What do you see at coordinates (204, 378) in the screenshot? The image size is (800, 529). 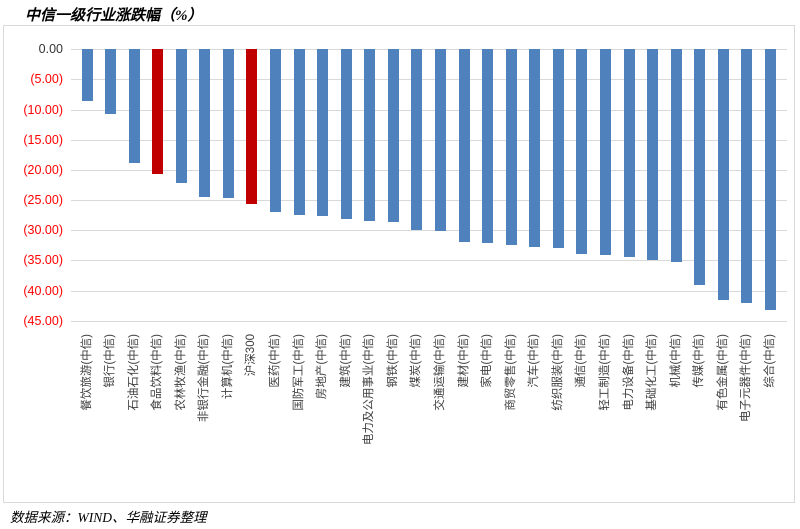 I see `x-axis-category-label: 非银行金融(中信)` at bounding box center [204, 378].